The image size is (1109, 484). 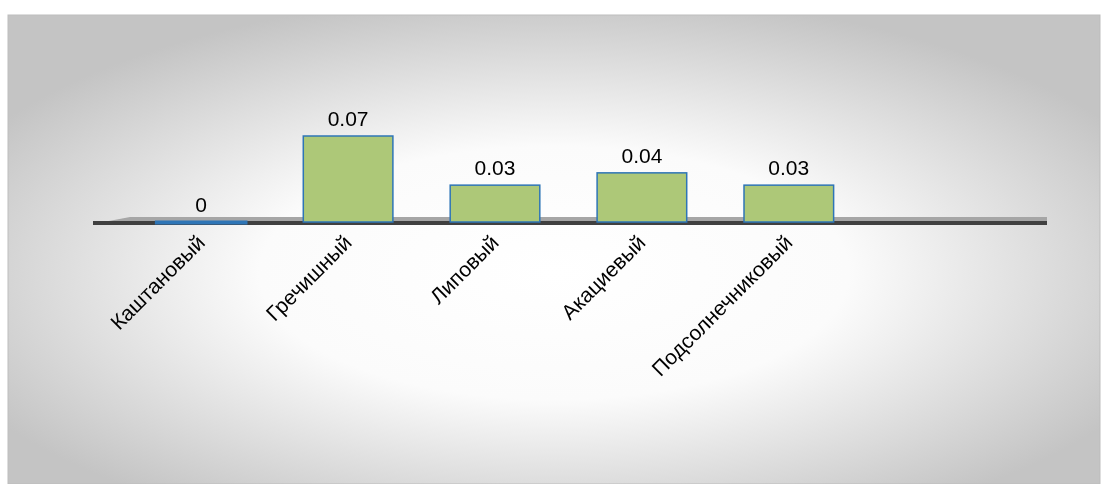 I want to click on data-label: 0.04, so click(x=642, y=155).